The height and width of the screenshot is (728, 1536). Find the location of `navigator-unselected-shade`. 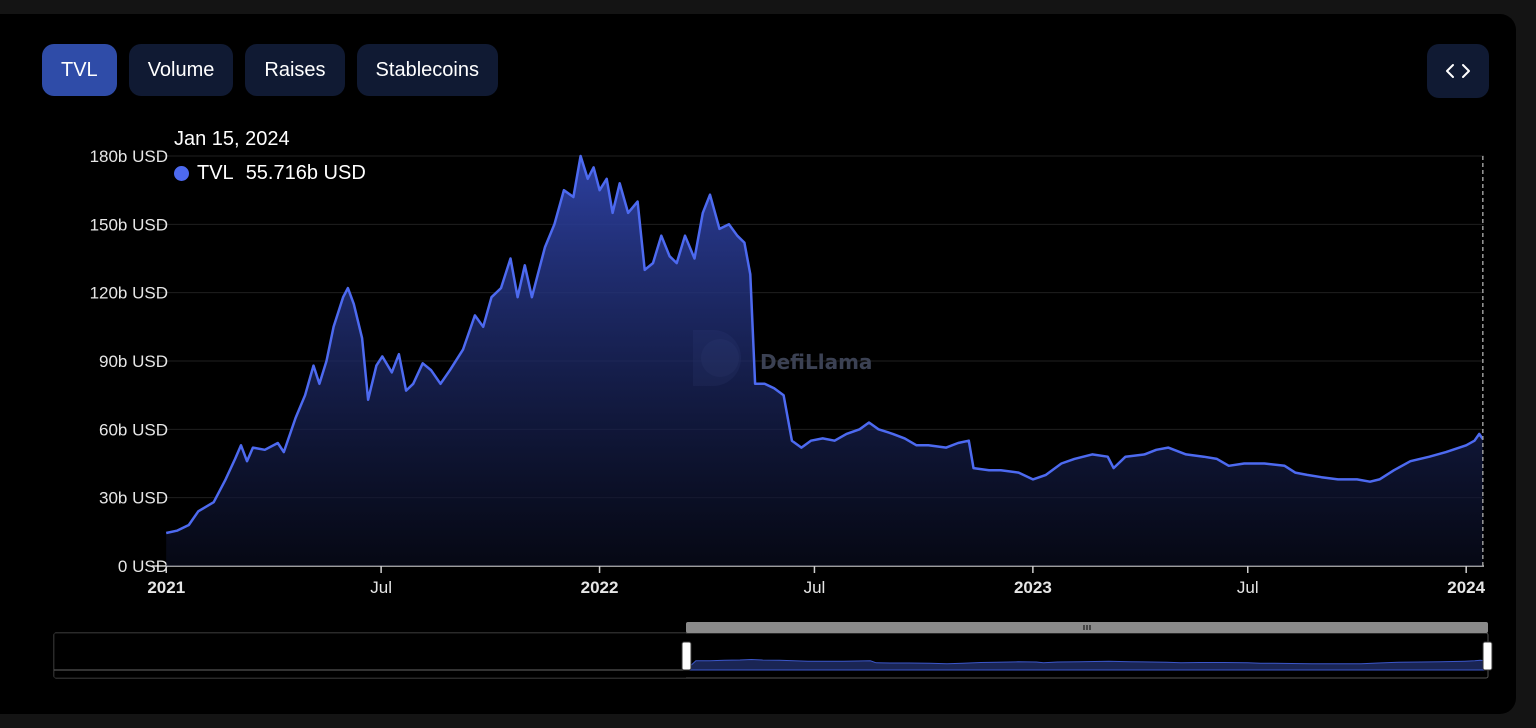

navigator-unselected-shade is located at coordinates (370, 655).